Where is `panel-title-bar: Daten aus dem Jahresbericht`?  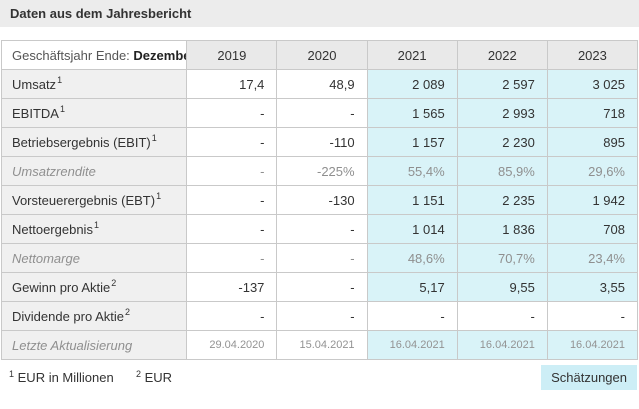
panel-title-bar: Daten aus dem Jahresbericht is located at coordinates (319, 13).